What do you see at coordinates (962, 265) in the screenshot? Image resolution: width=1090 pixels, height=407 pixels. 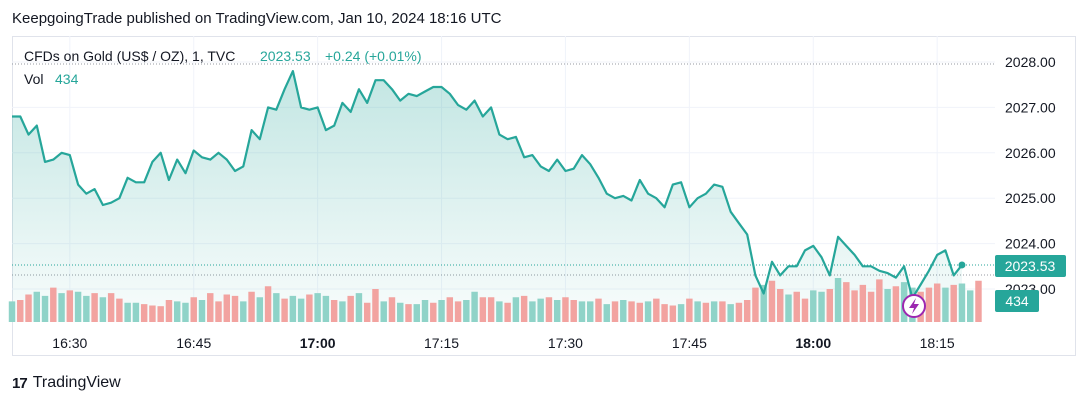 I see `last-price-dot` at bounding box center [962, 265].